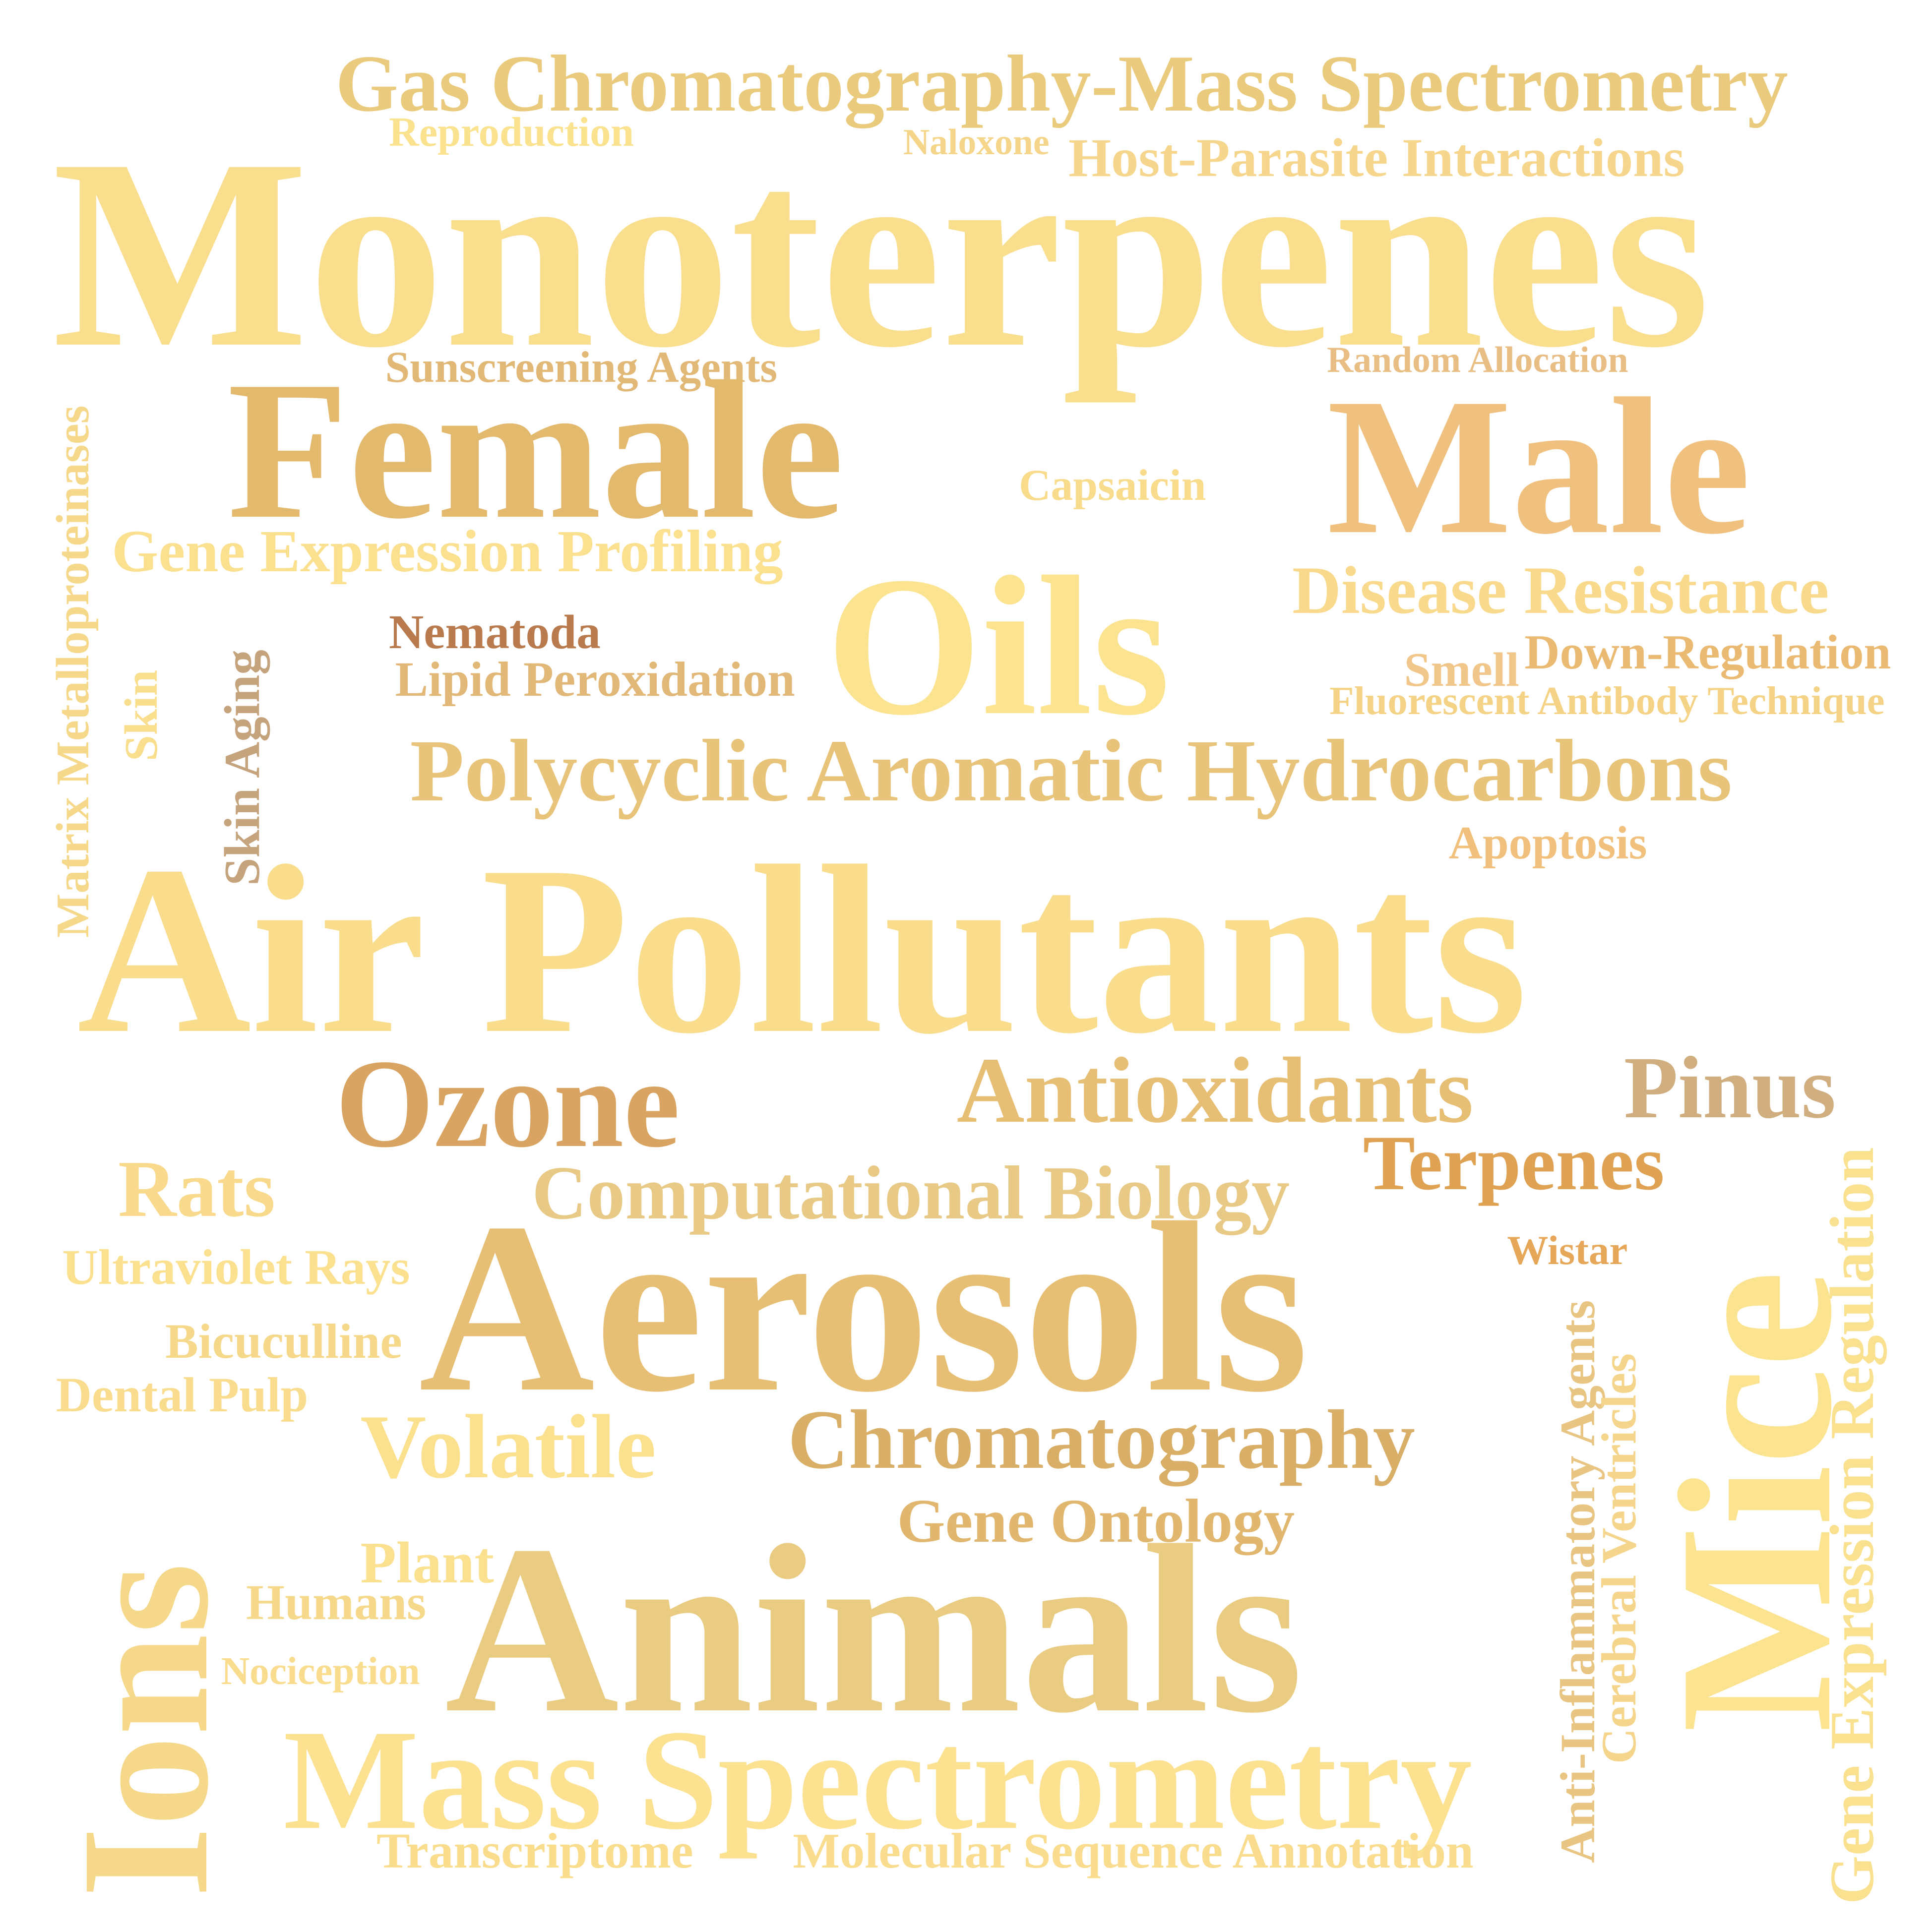 Image resolution: width=1932 pixels, height=1932 pixels. Describe the element at coordinates (1618, 1558) in the screenshot. I see `word-cerebral-ventricles: Cerebral Ventricles` at that location.